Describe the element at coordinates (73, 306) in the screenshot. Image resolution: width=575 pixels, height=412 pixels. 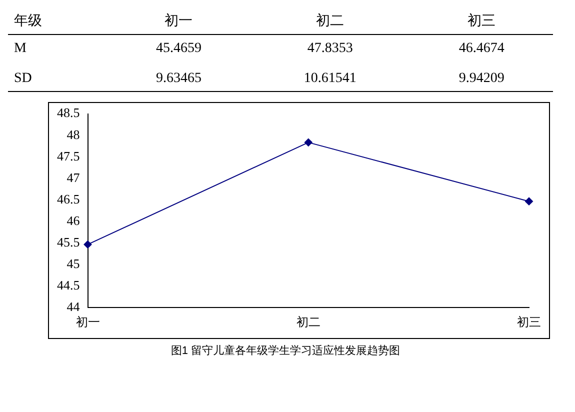
I see `y-tick-label: 44` at that location.